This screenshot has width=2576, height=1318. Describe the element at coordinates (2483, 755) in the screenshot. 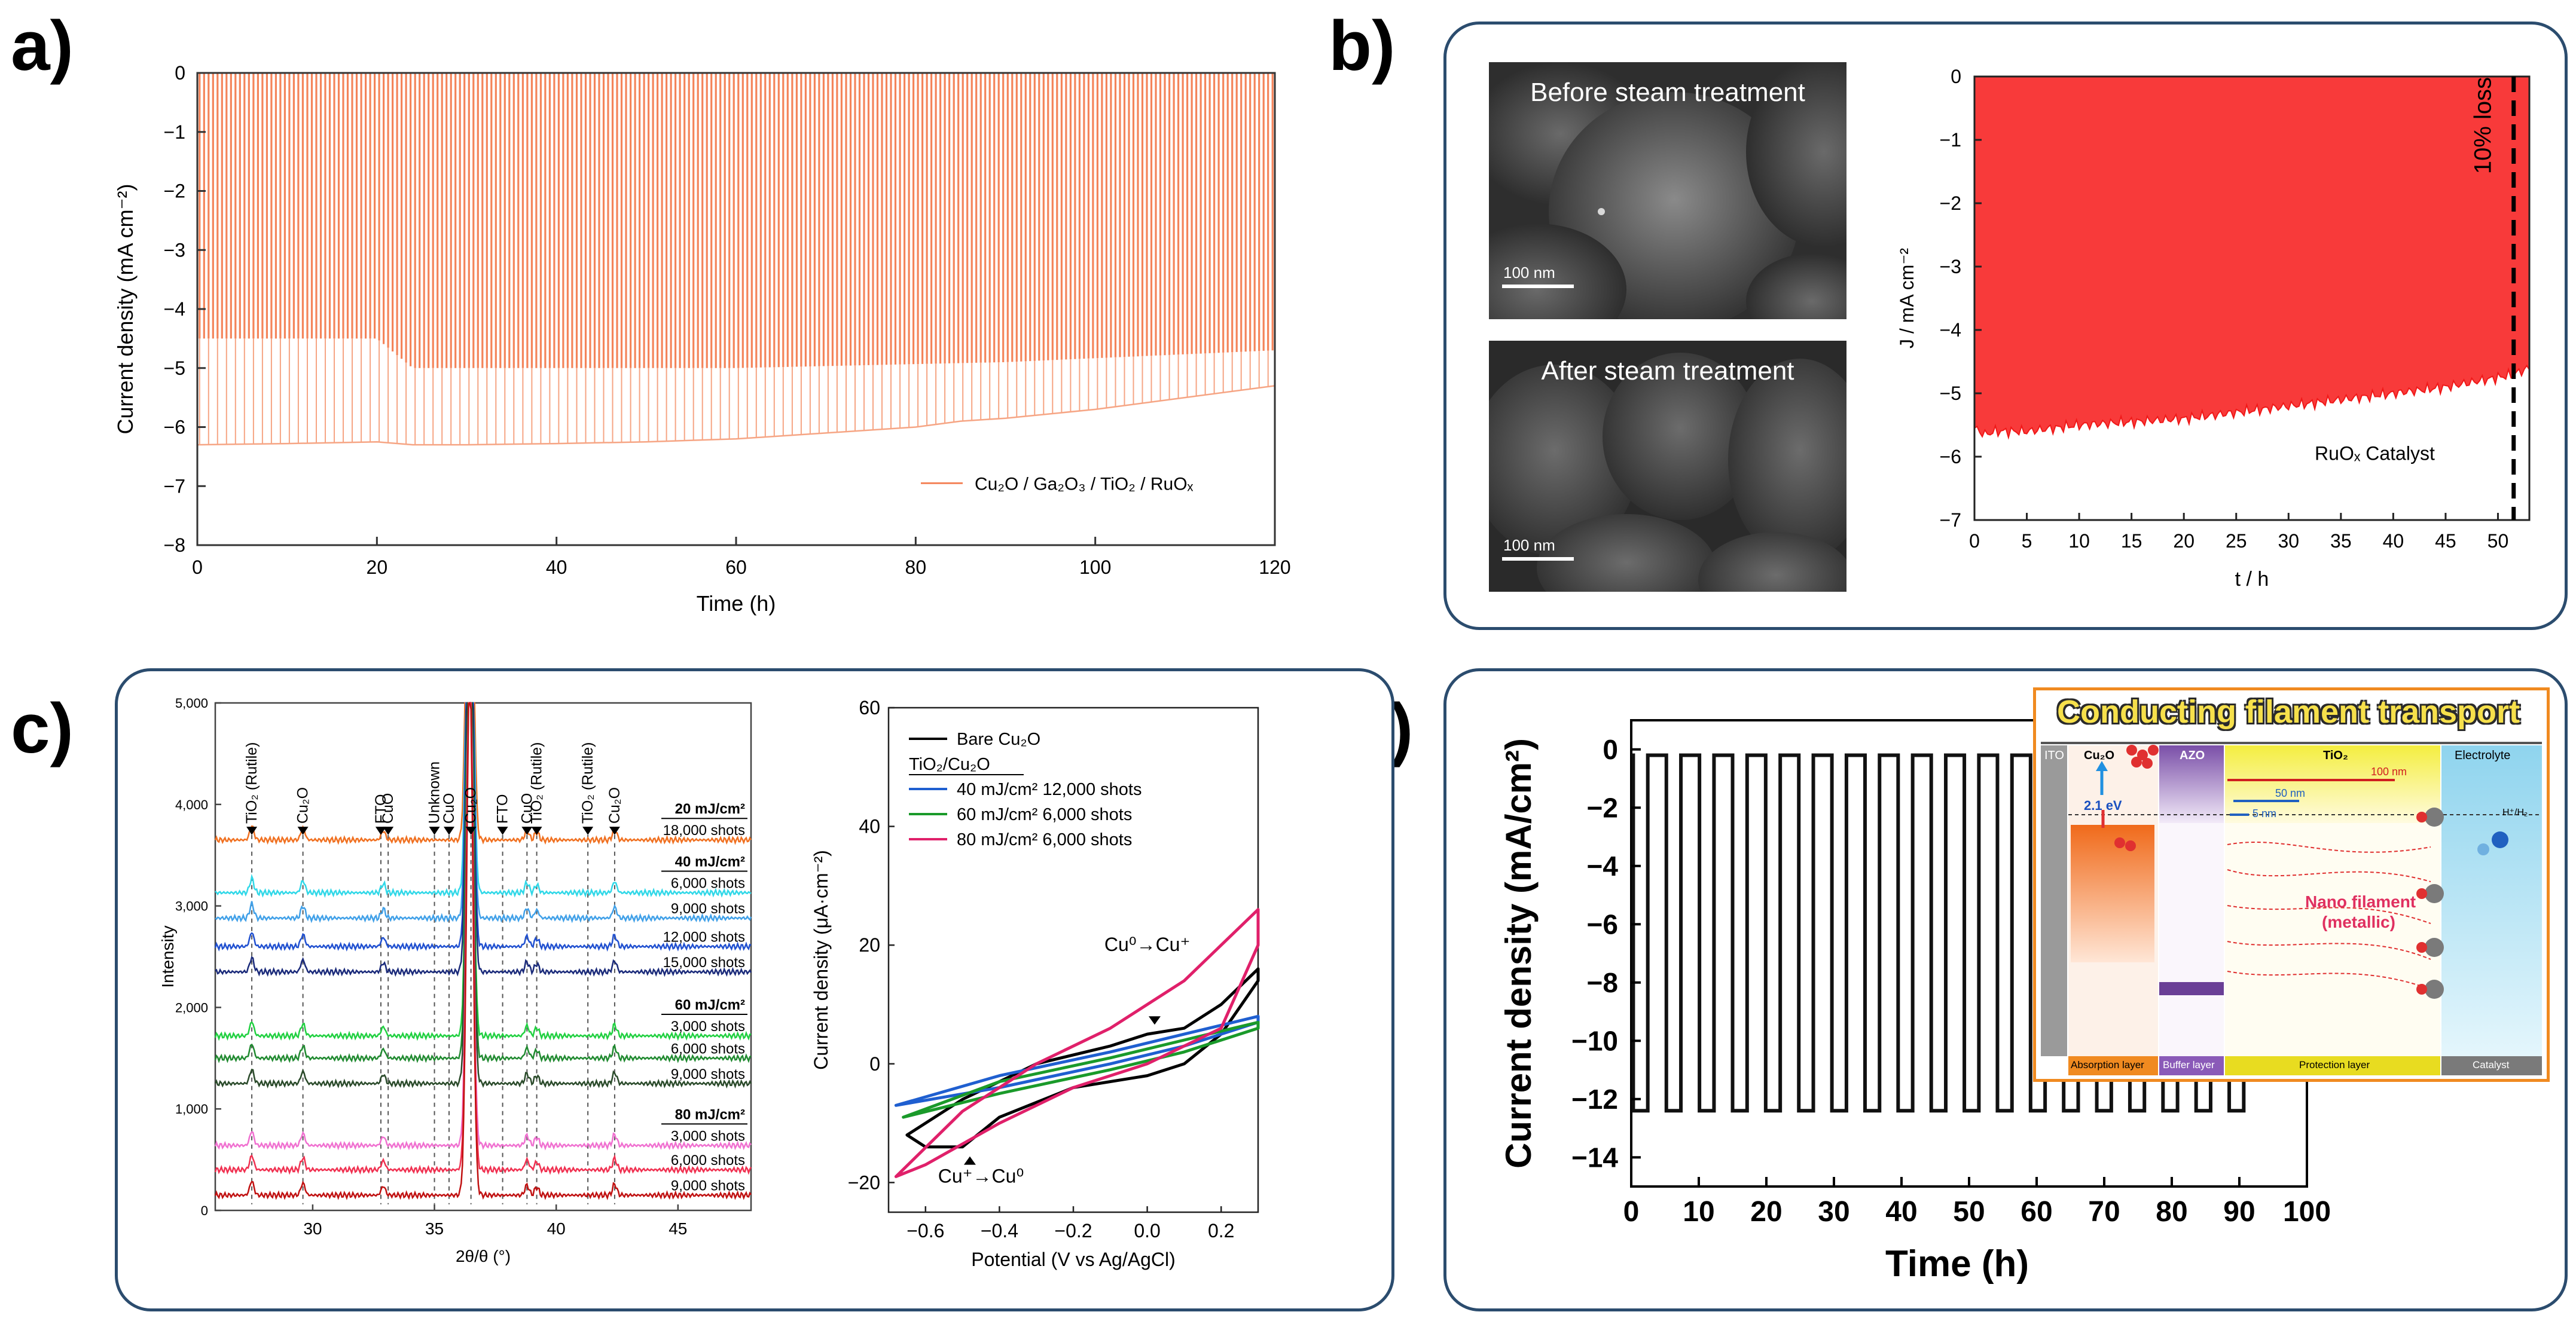

I see `inset-label-electrolyte: Electrolyte` at that location.